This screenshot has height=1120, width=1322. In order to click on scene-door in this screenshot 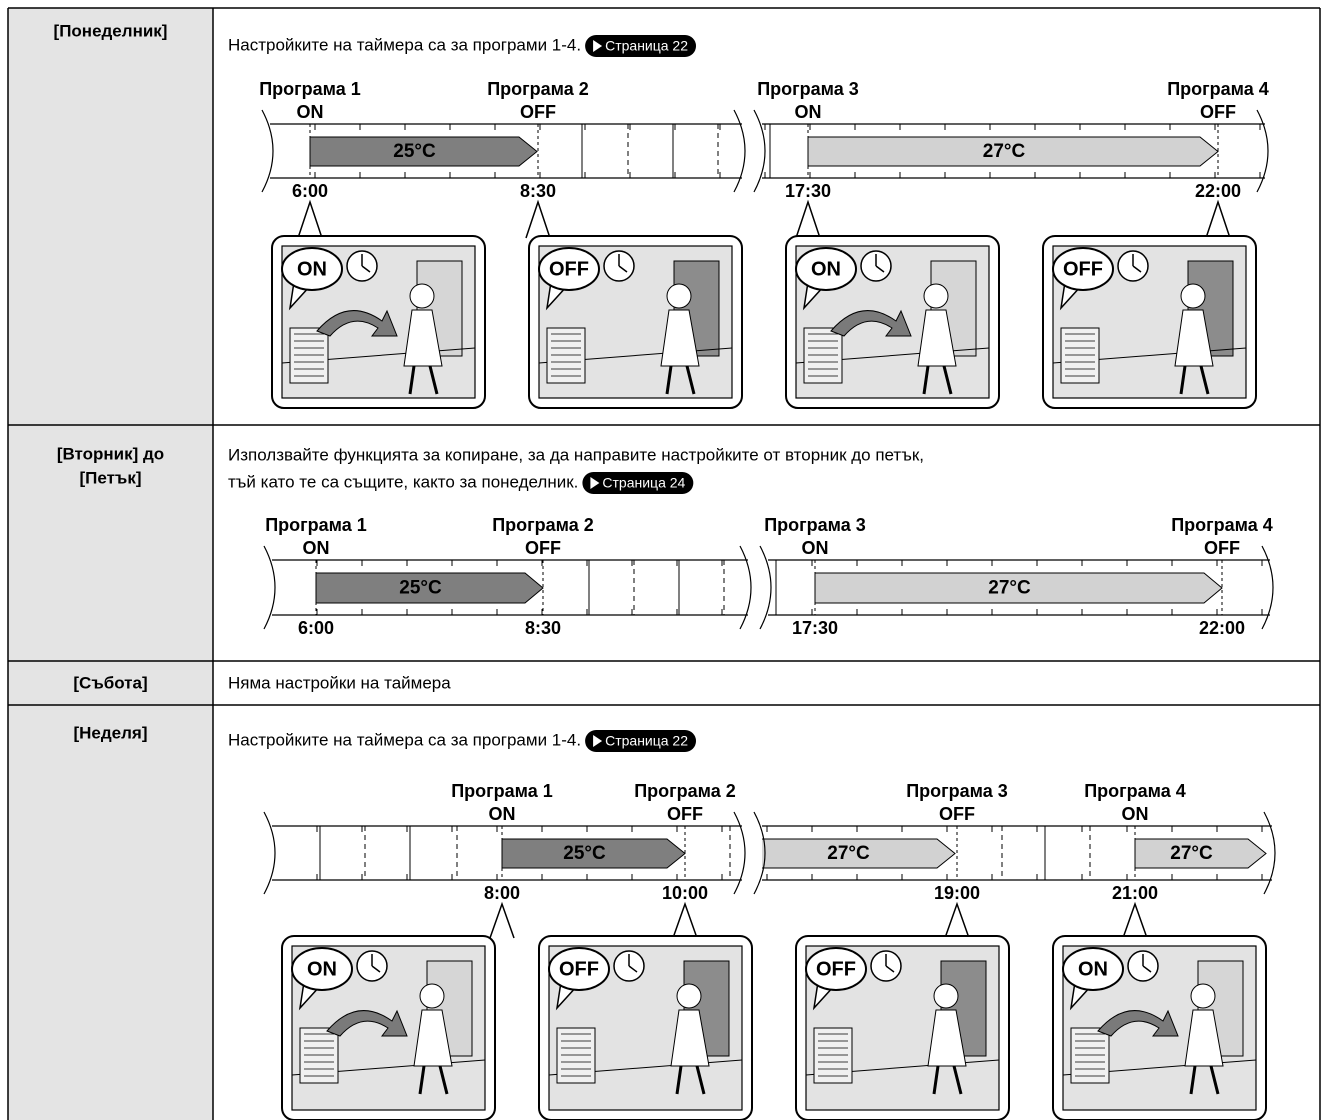, I will do `click(706, 1008)`.